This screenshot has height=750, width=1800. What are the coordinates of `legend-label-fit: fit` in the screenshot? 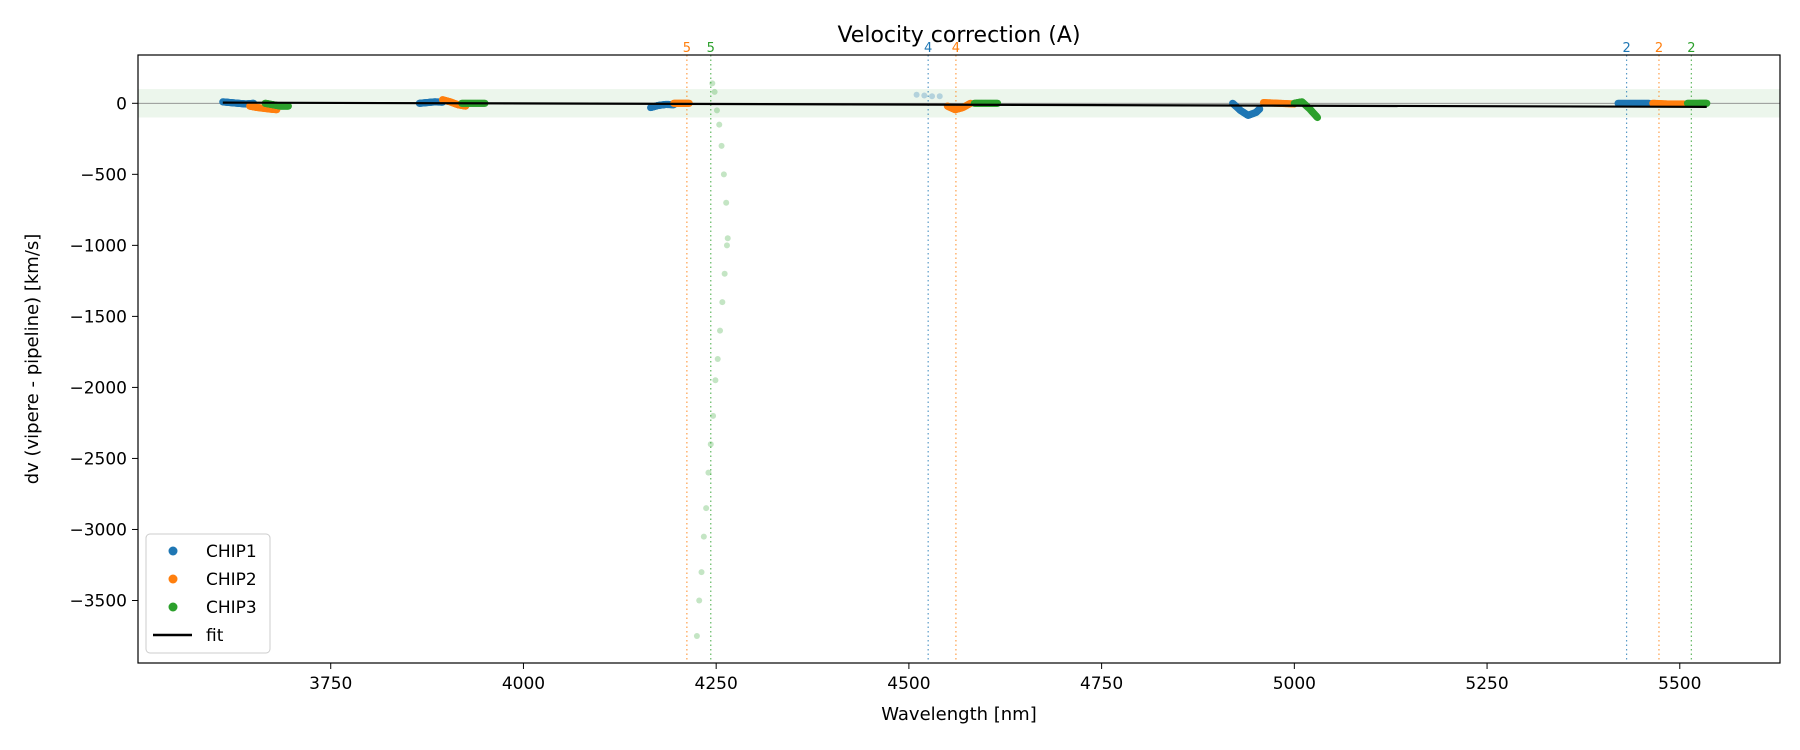 It's located at (215, 636).